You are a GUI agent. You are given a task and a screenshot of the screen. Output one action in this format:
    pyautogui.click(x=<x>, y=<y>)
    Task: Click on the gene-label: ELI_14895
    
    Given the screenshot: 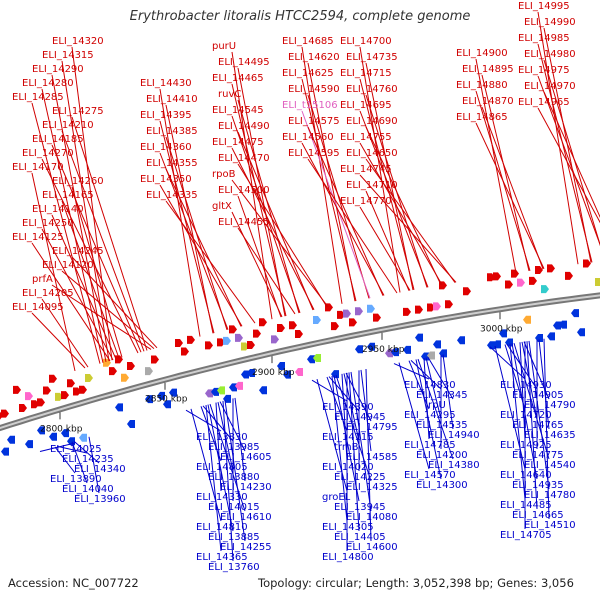 What is the action you would take?
    pyautogui.click(x=488, y=69)
    